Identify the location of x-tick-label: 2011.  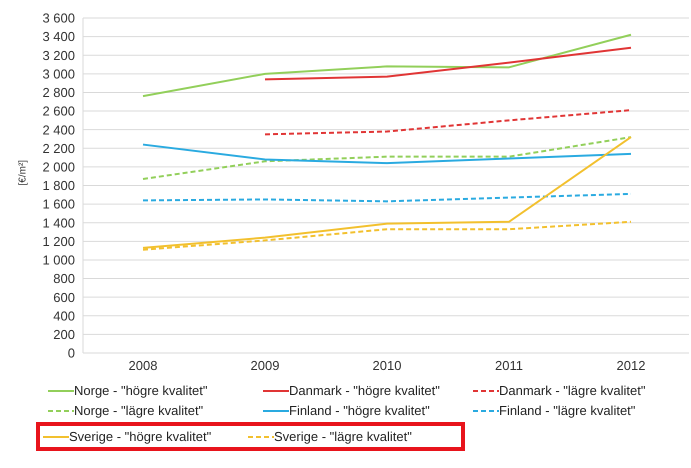
(509, 366).